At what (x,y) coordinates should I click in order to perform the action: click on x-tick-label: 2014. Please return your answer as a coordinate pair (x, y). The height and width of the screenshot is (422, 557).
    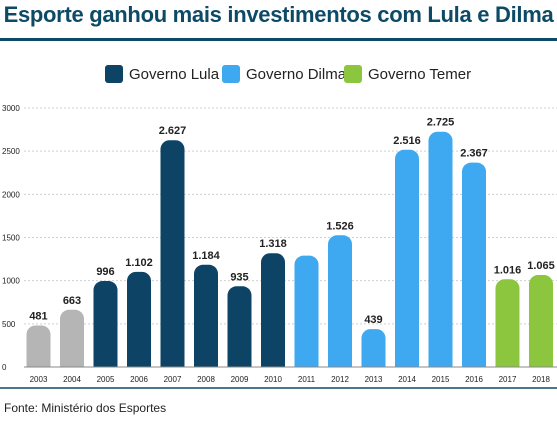
    Looking at the image, I should click on (407, 379).